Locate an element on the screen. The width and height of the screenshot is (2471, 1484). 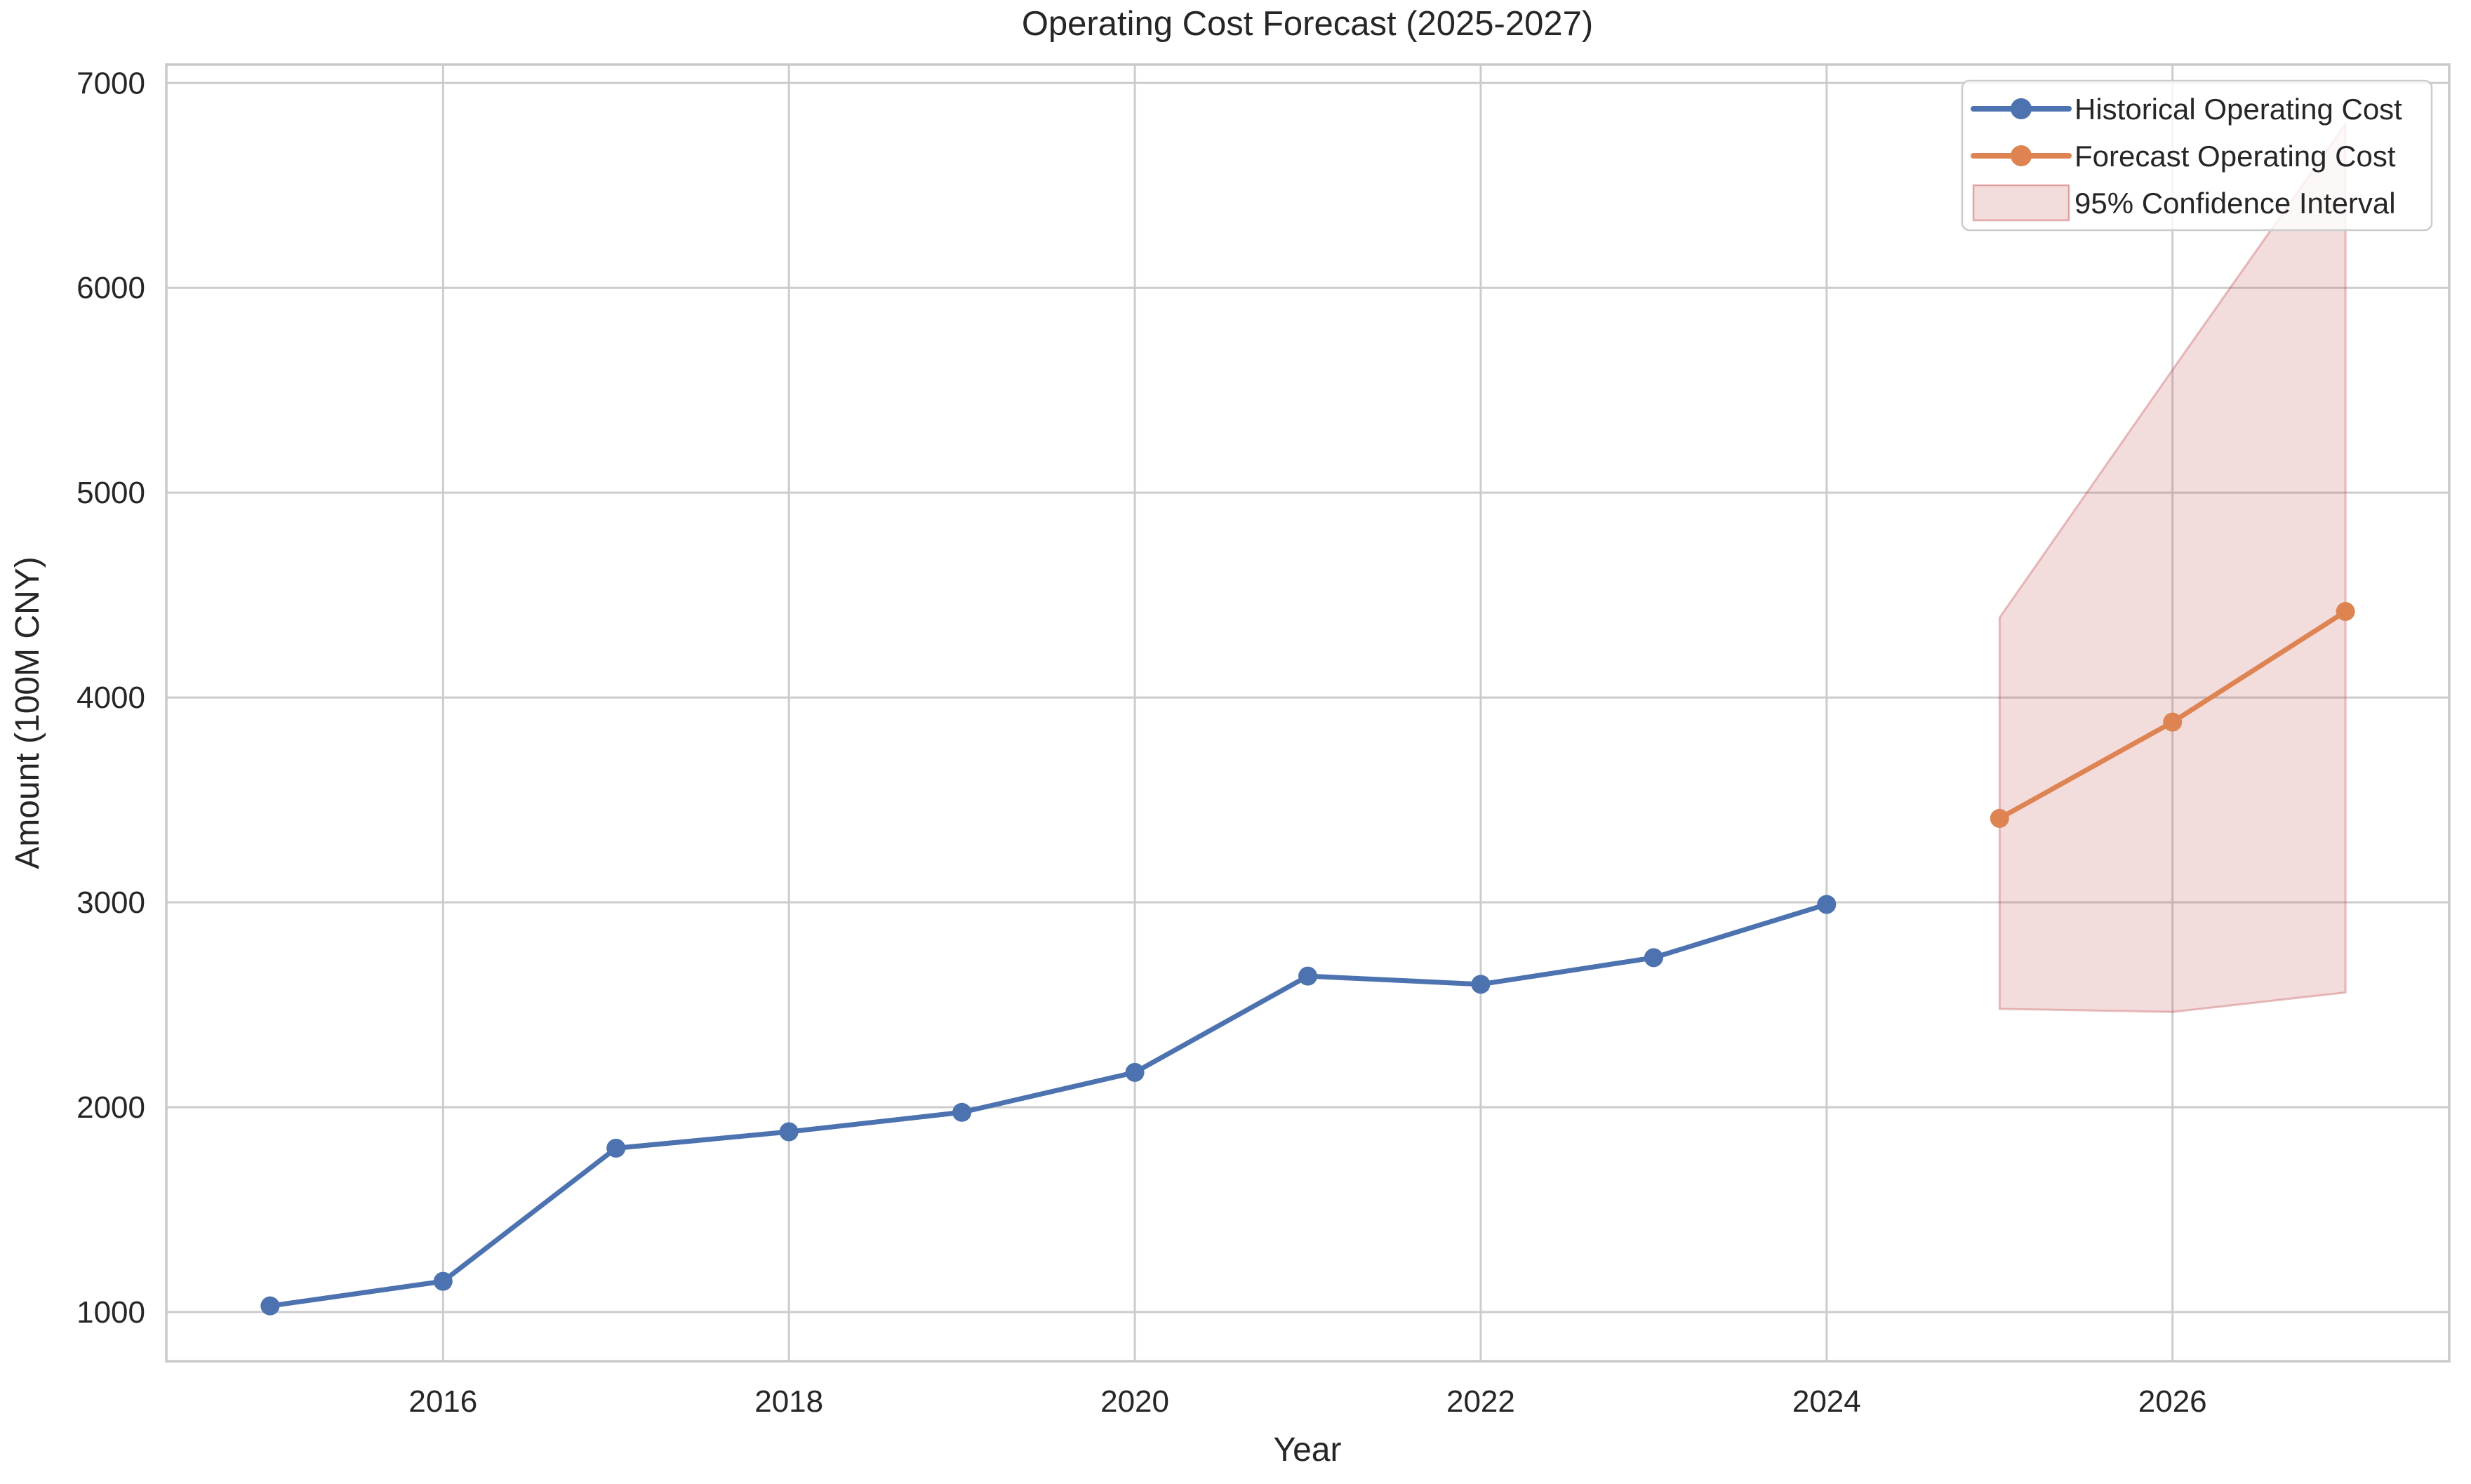
x-tick-label: 2016 is located at coordinates (442, 1401).